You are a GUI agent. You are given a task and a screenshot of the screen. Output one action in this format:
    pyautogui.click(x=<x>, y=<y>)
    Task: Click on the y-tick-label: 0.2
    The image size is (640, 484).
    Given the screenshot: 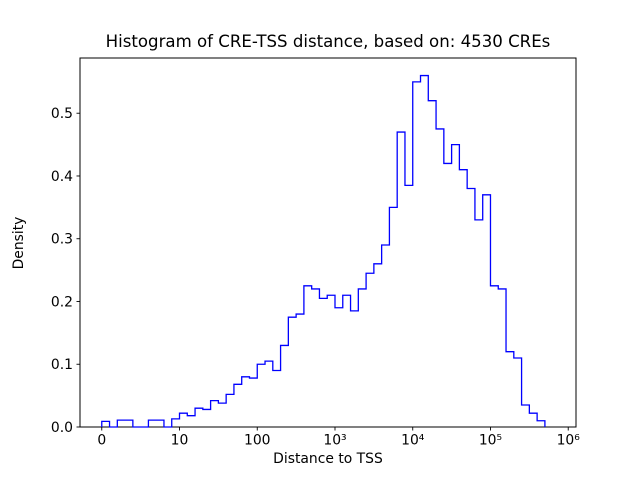 What is the action you would take?
    pyautogui.click(x=62, y=302)
    